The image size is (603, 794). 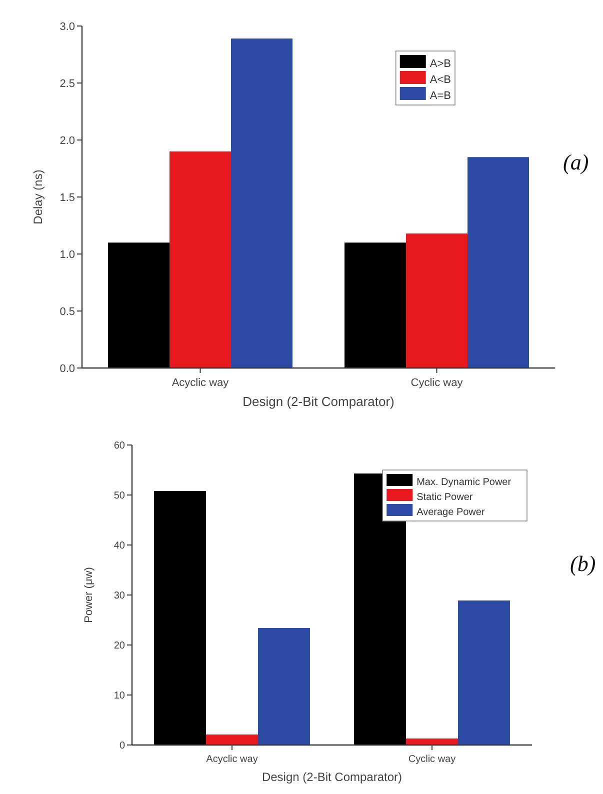 I want to click on y-axis-title: Power (μw), so click(x=89, y=595).